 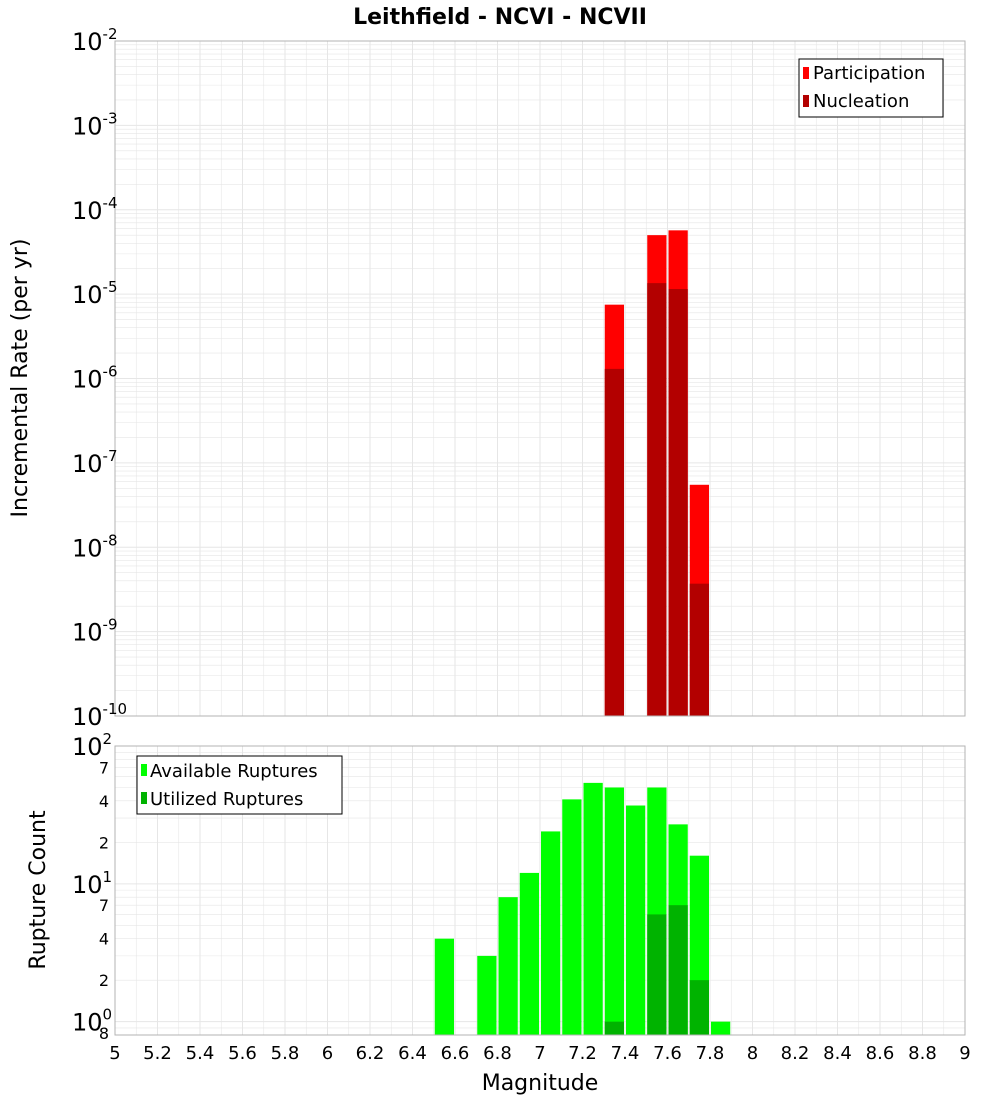 I want to click on x-tick-label: 7.2, so click(x=582, y=1053).